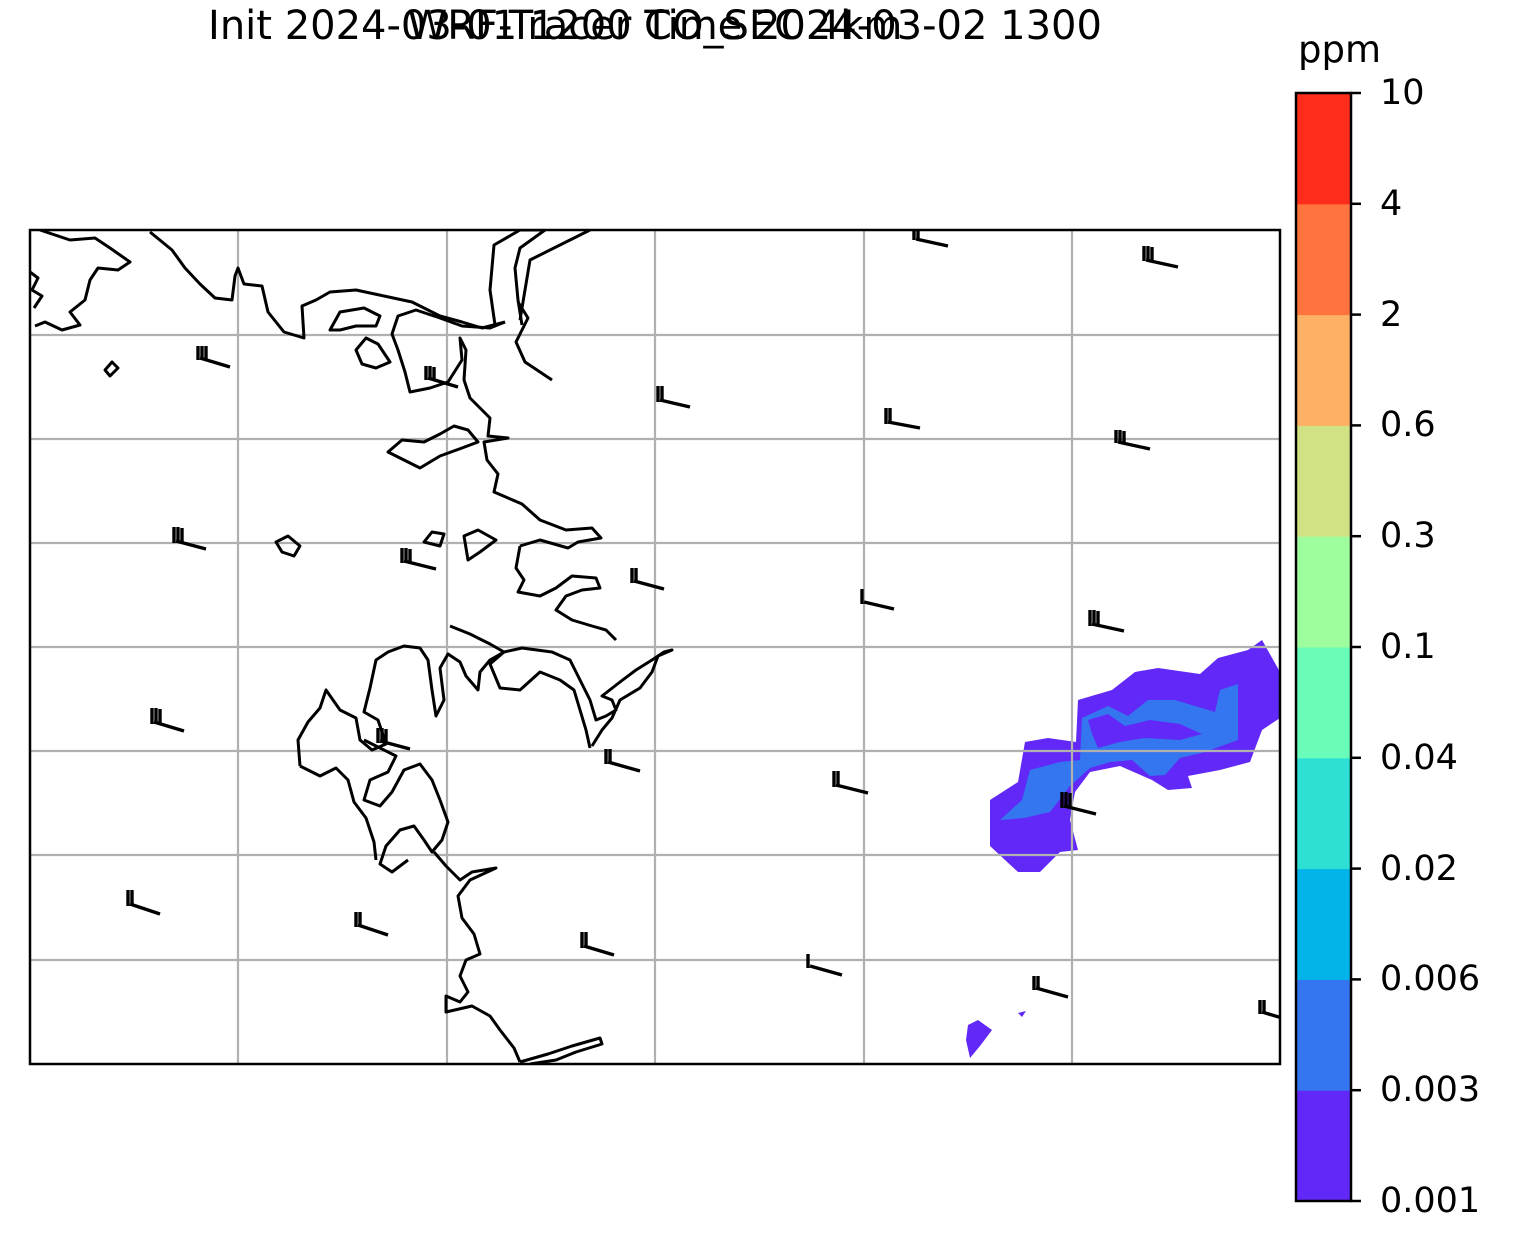  Describe the element at coordinates (496, 429) in the screenshot. I see `coastline-bay-upper` at that location.